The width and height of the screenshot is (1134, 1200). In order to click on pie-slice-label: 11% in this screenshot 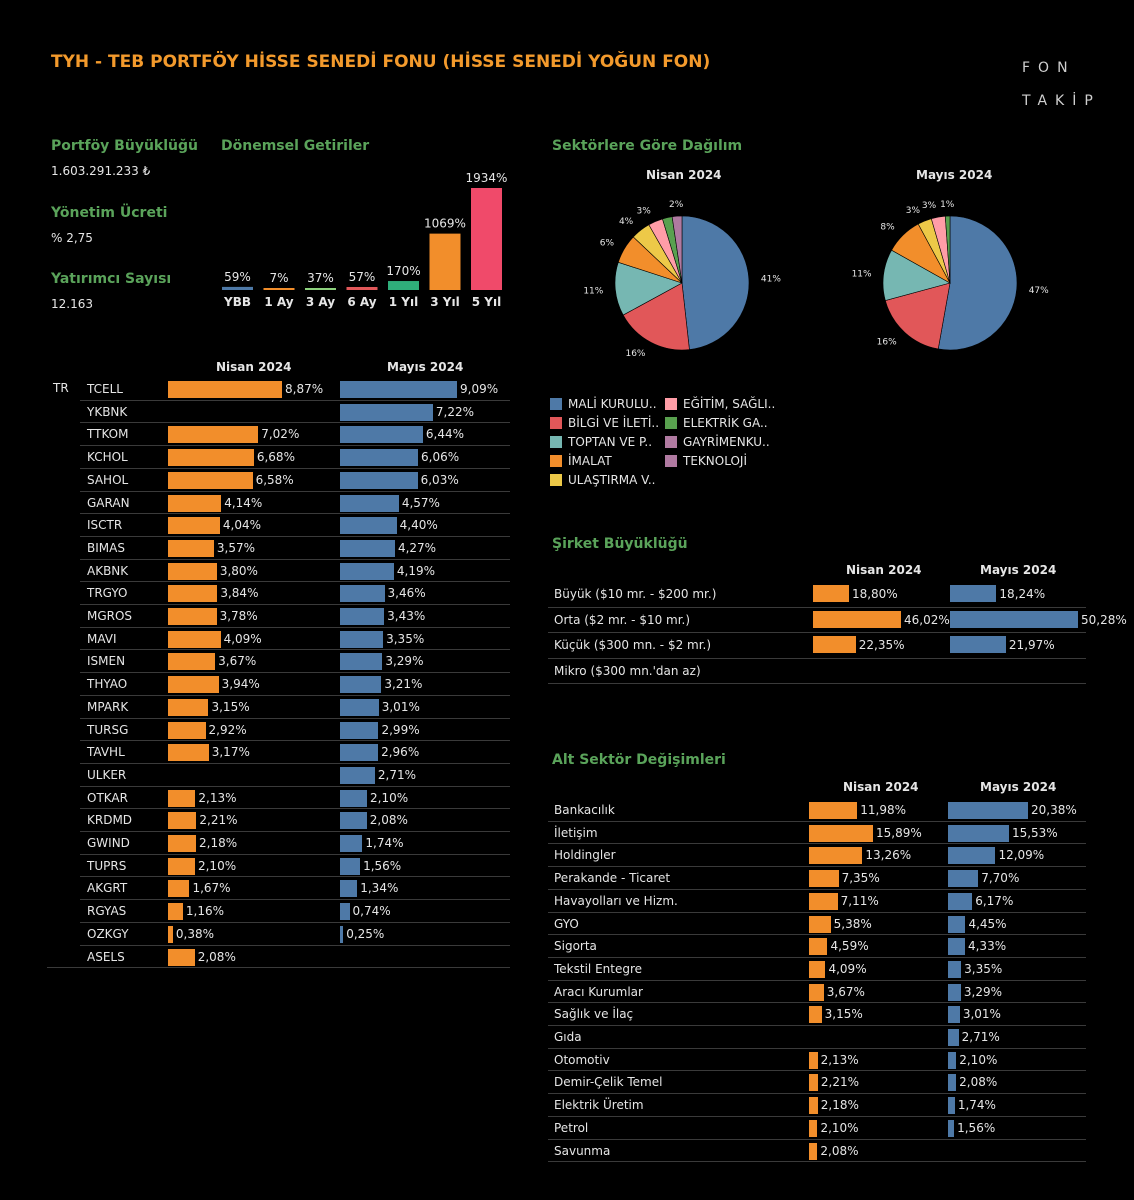, I will do `click(593, 291)`.